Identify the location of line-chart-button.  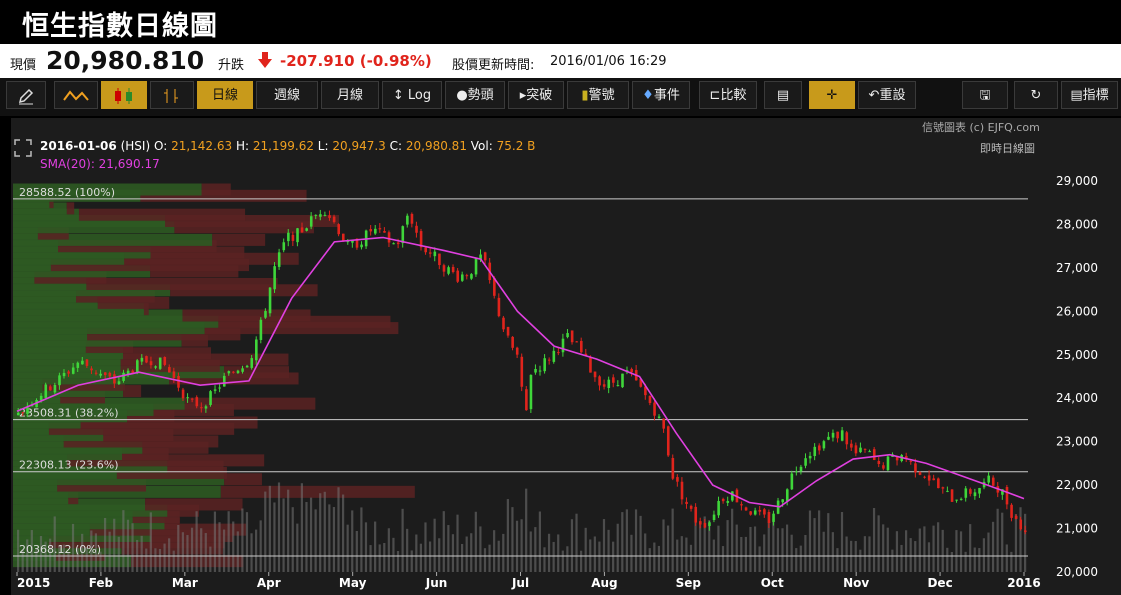
(76, 95).